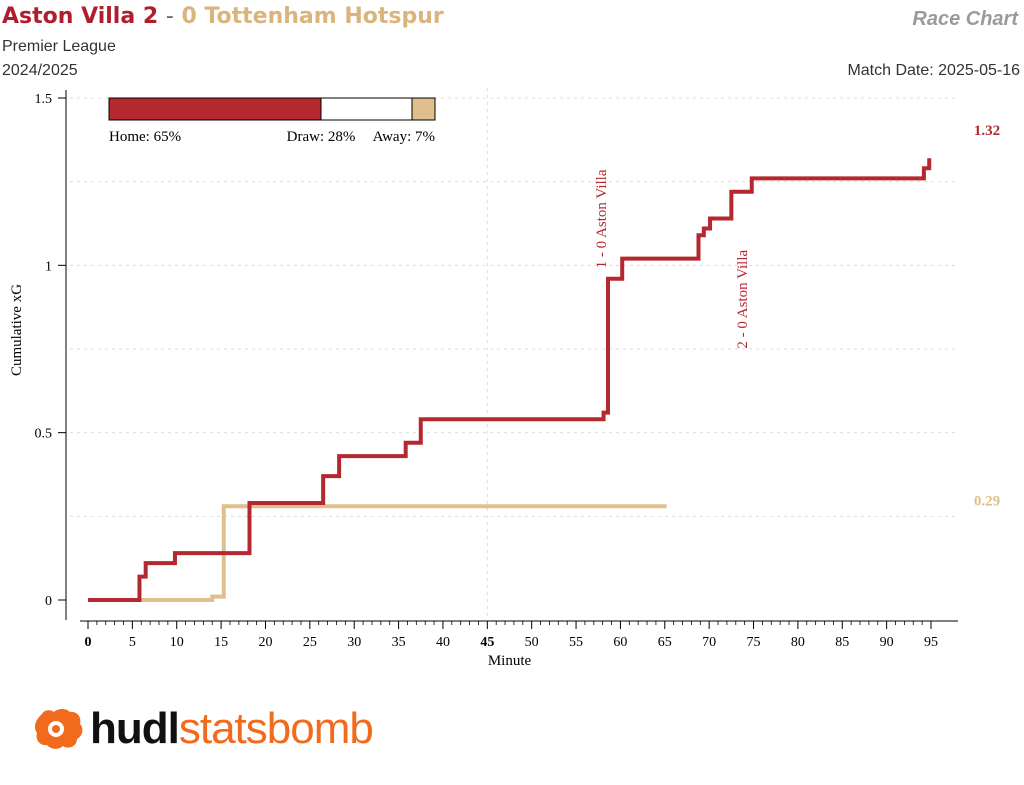 Image resolution: width=1024 pixels, height=785 pixels. Describe the element at coordinates (17, 330) in the screenshot. I see `y-axis-label: Cumulative xG` at that location.